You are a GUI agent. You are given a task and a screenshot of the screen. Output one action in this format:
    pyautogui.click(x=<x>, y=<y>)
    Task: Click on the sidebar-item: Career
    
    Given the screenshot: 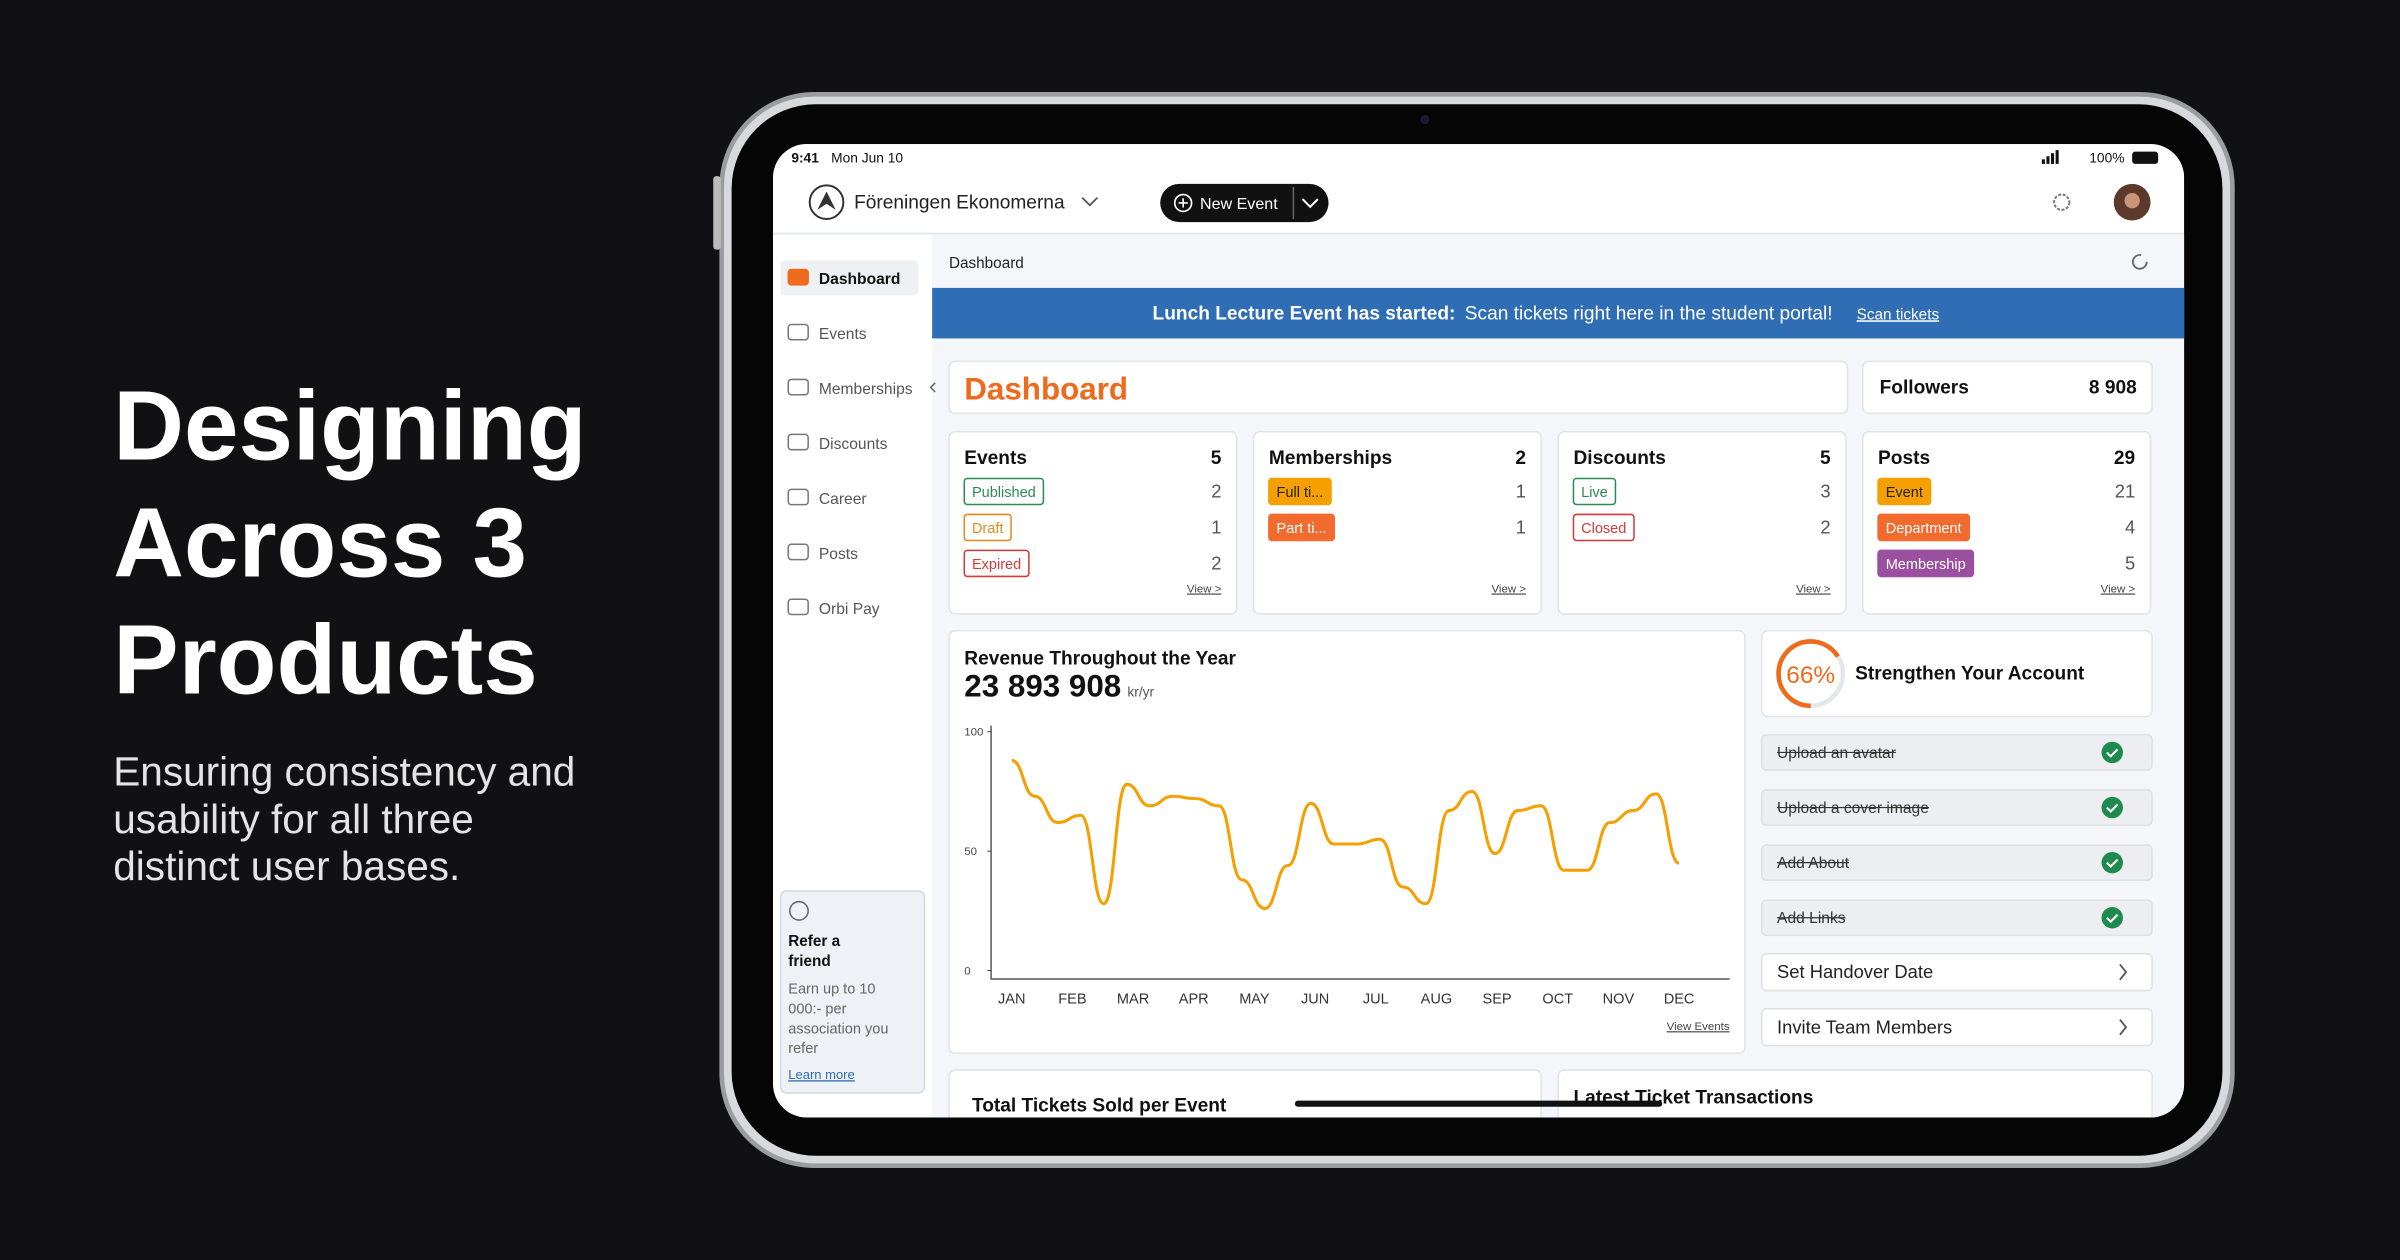 What is the action you would take?
    pyautogui.click(x=843, y=499)
    